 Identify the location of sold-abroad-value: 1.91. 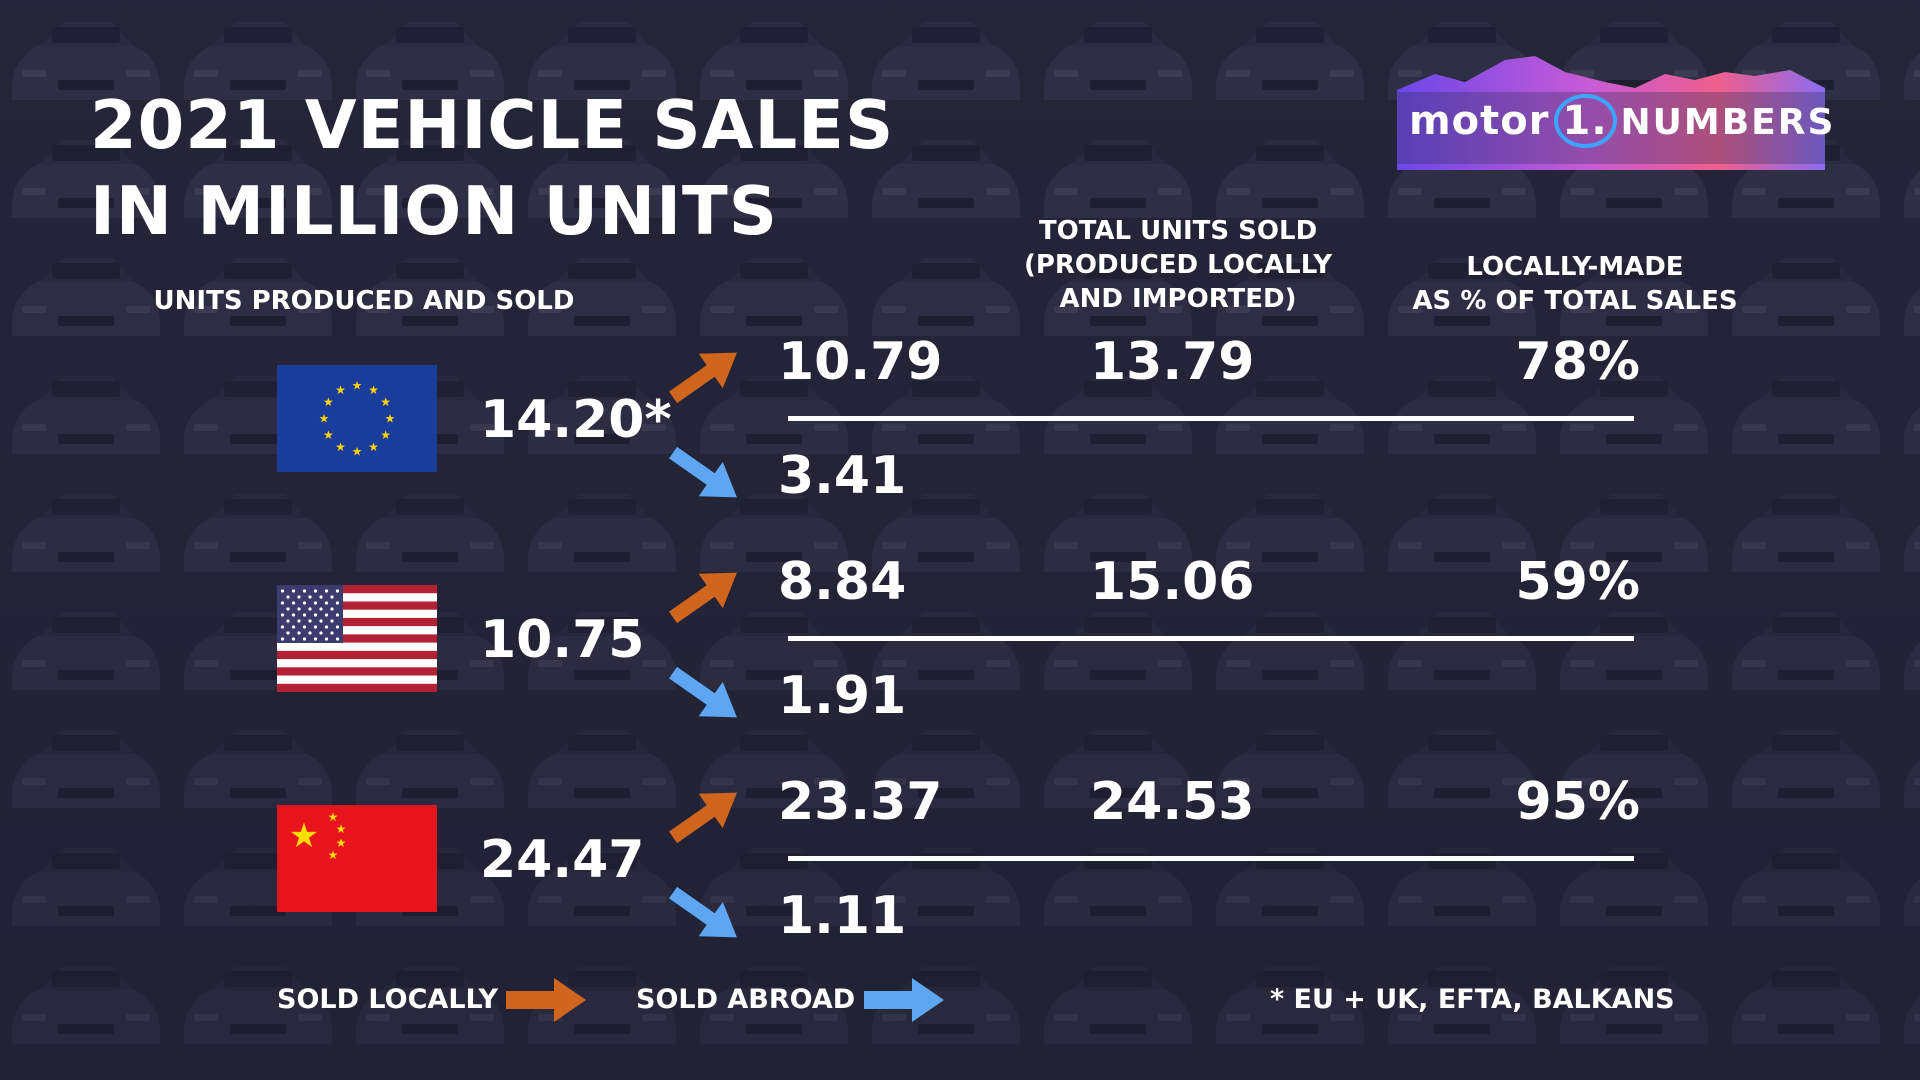
(842, 696).